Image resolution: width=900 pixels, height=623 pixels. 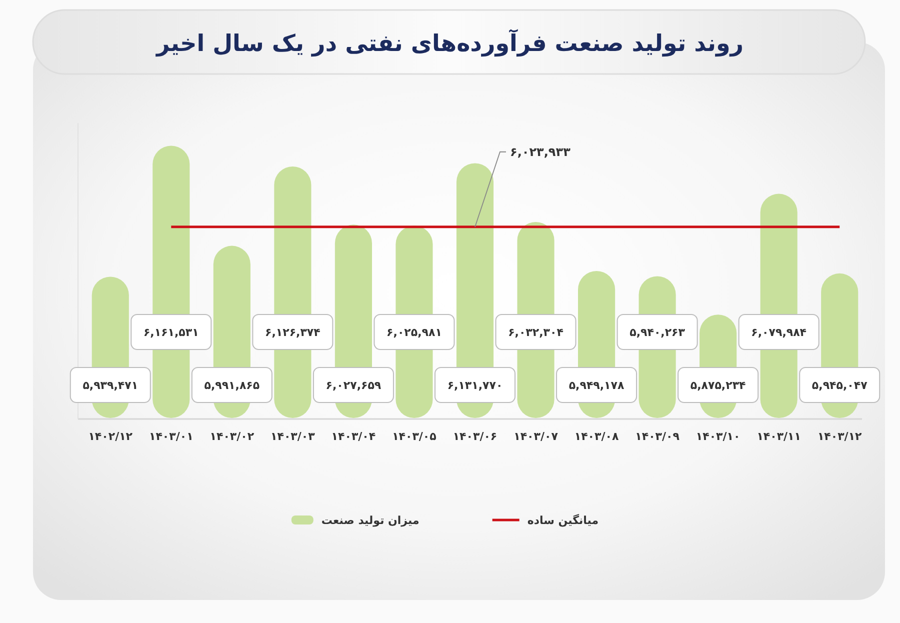 I want to click on x-tick-label: ۱۴۰۳/۰۴, so click(x=353, y=436).